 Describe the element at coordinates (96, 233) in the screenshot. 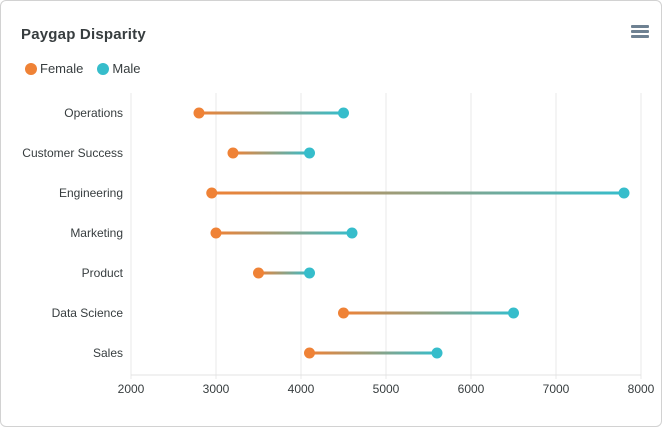

I see `category-label: Marketing` at that location.